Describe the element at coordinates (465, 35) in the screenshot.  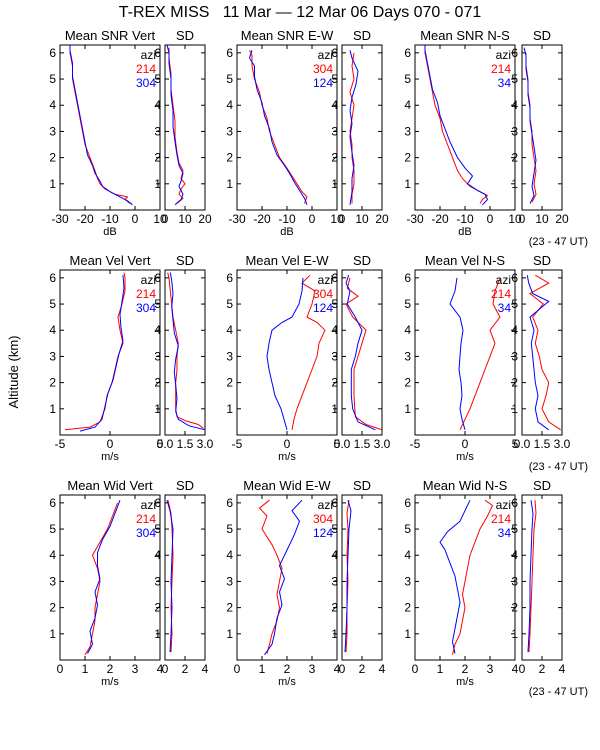
I see `panel-title: Mean SNR N-S` at that location.